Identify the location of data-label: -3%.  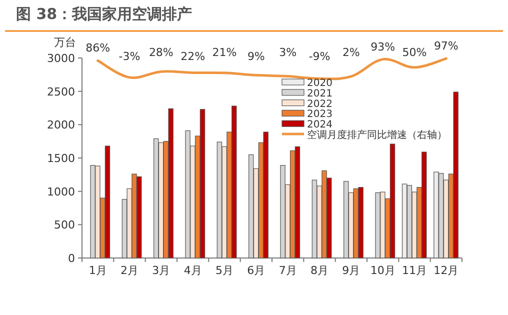
(129, 56).